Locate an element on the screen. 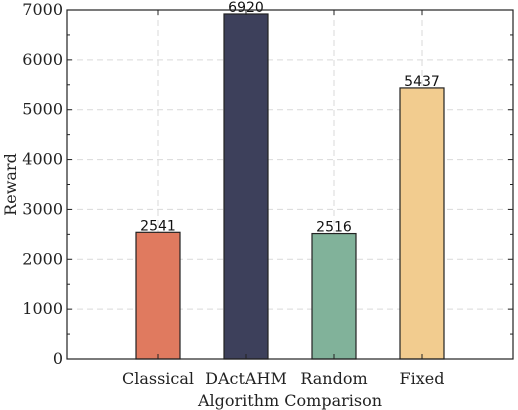  y-tick-label: 5000 is located at coordinates (42, 109).